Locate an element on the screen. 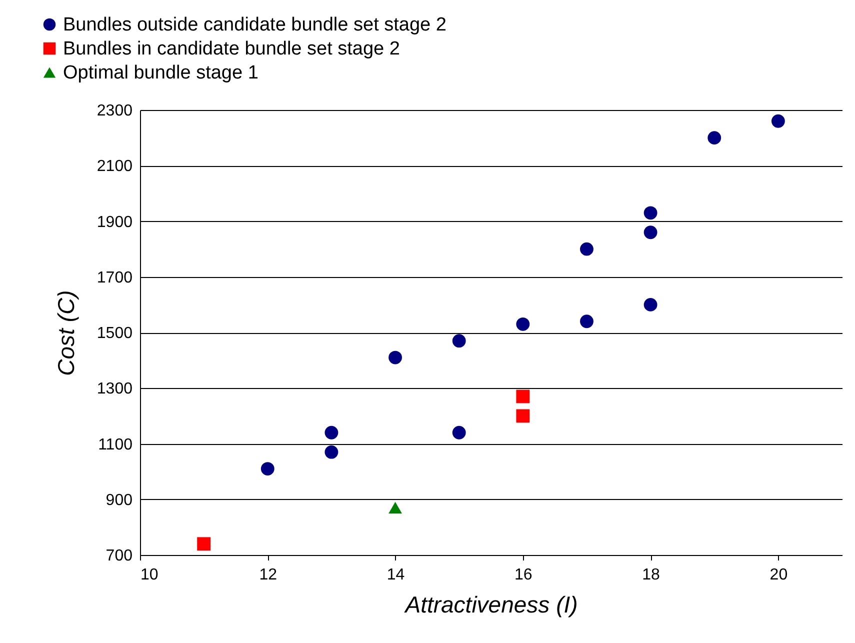 The image size is (855, 643). y-axis-title: Cost (C) is located at coordinates (65, 333).